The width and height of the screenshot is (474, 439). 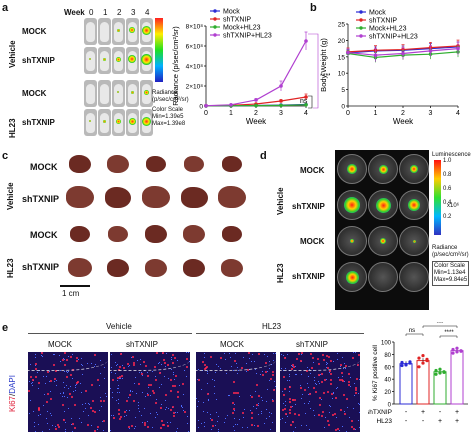 I want to click on legend-marker, so click(x=361, y=20).